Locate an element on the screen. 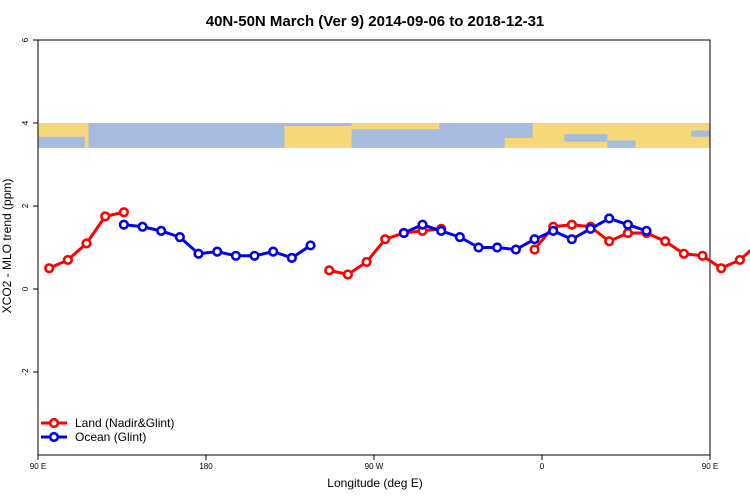  legend-label: Land (Nadir&Glint) is located at coordinates (124, 423).